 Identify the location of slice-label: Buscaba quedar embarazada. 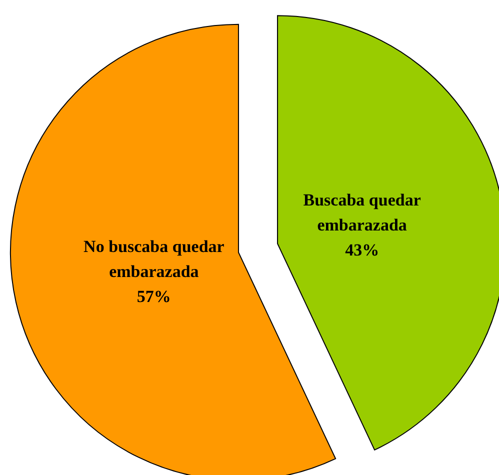
(362, 212).